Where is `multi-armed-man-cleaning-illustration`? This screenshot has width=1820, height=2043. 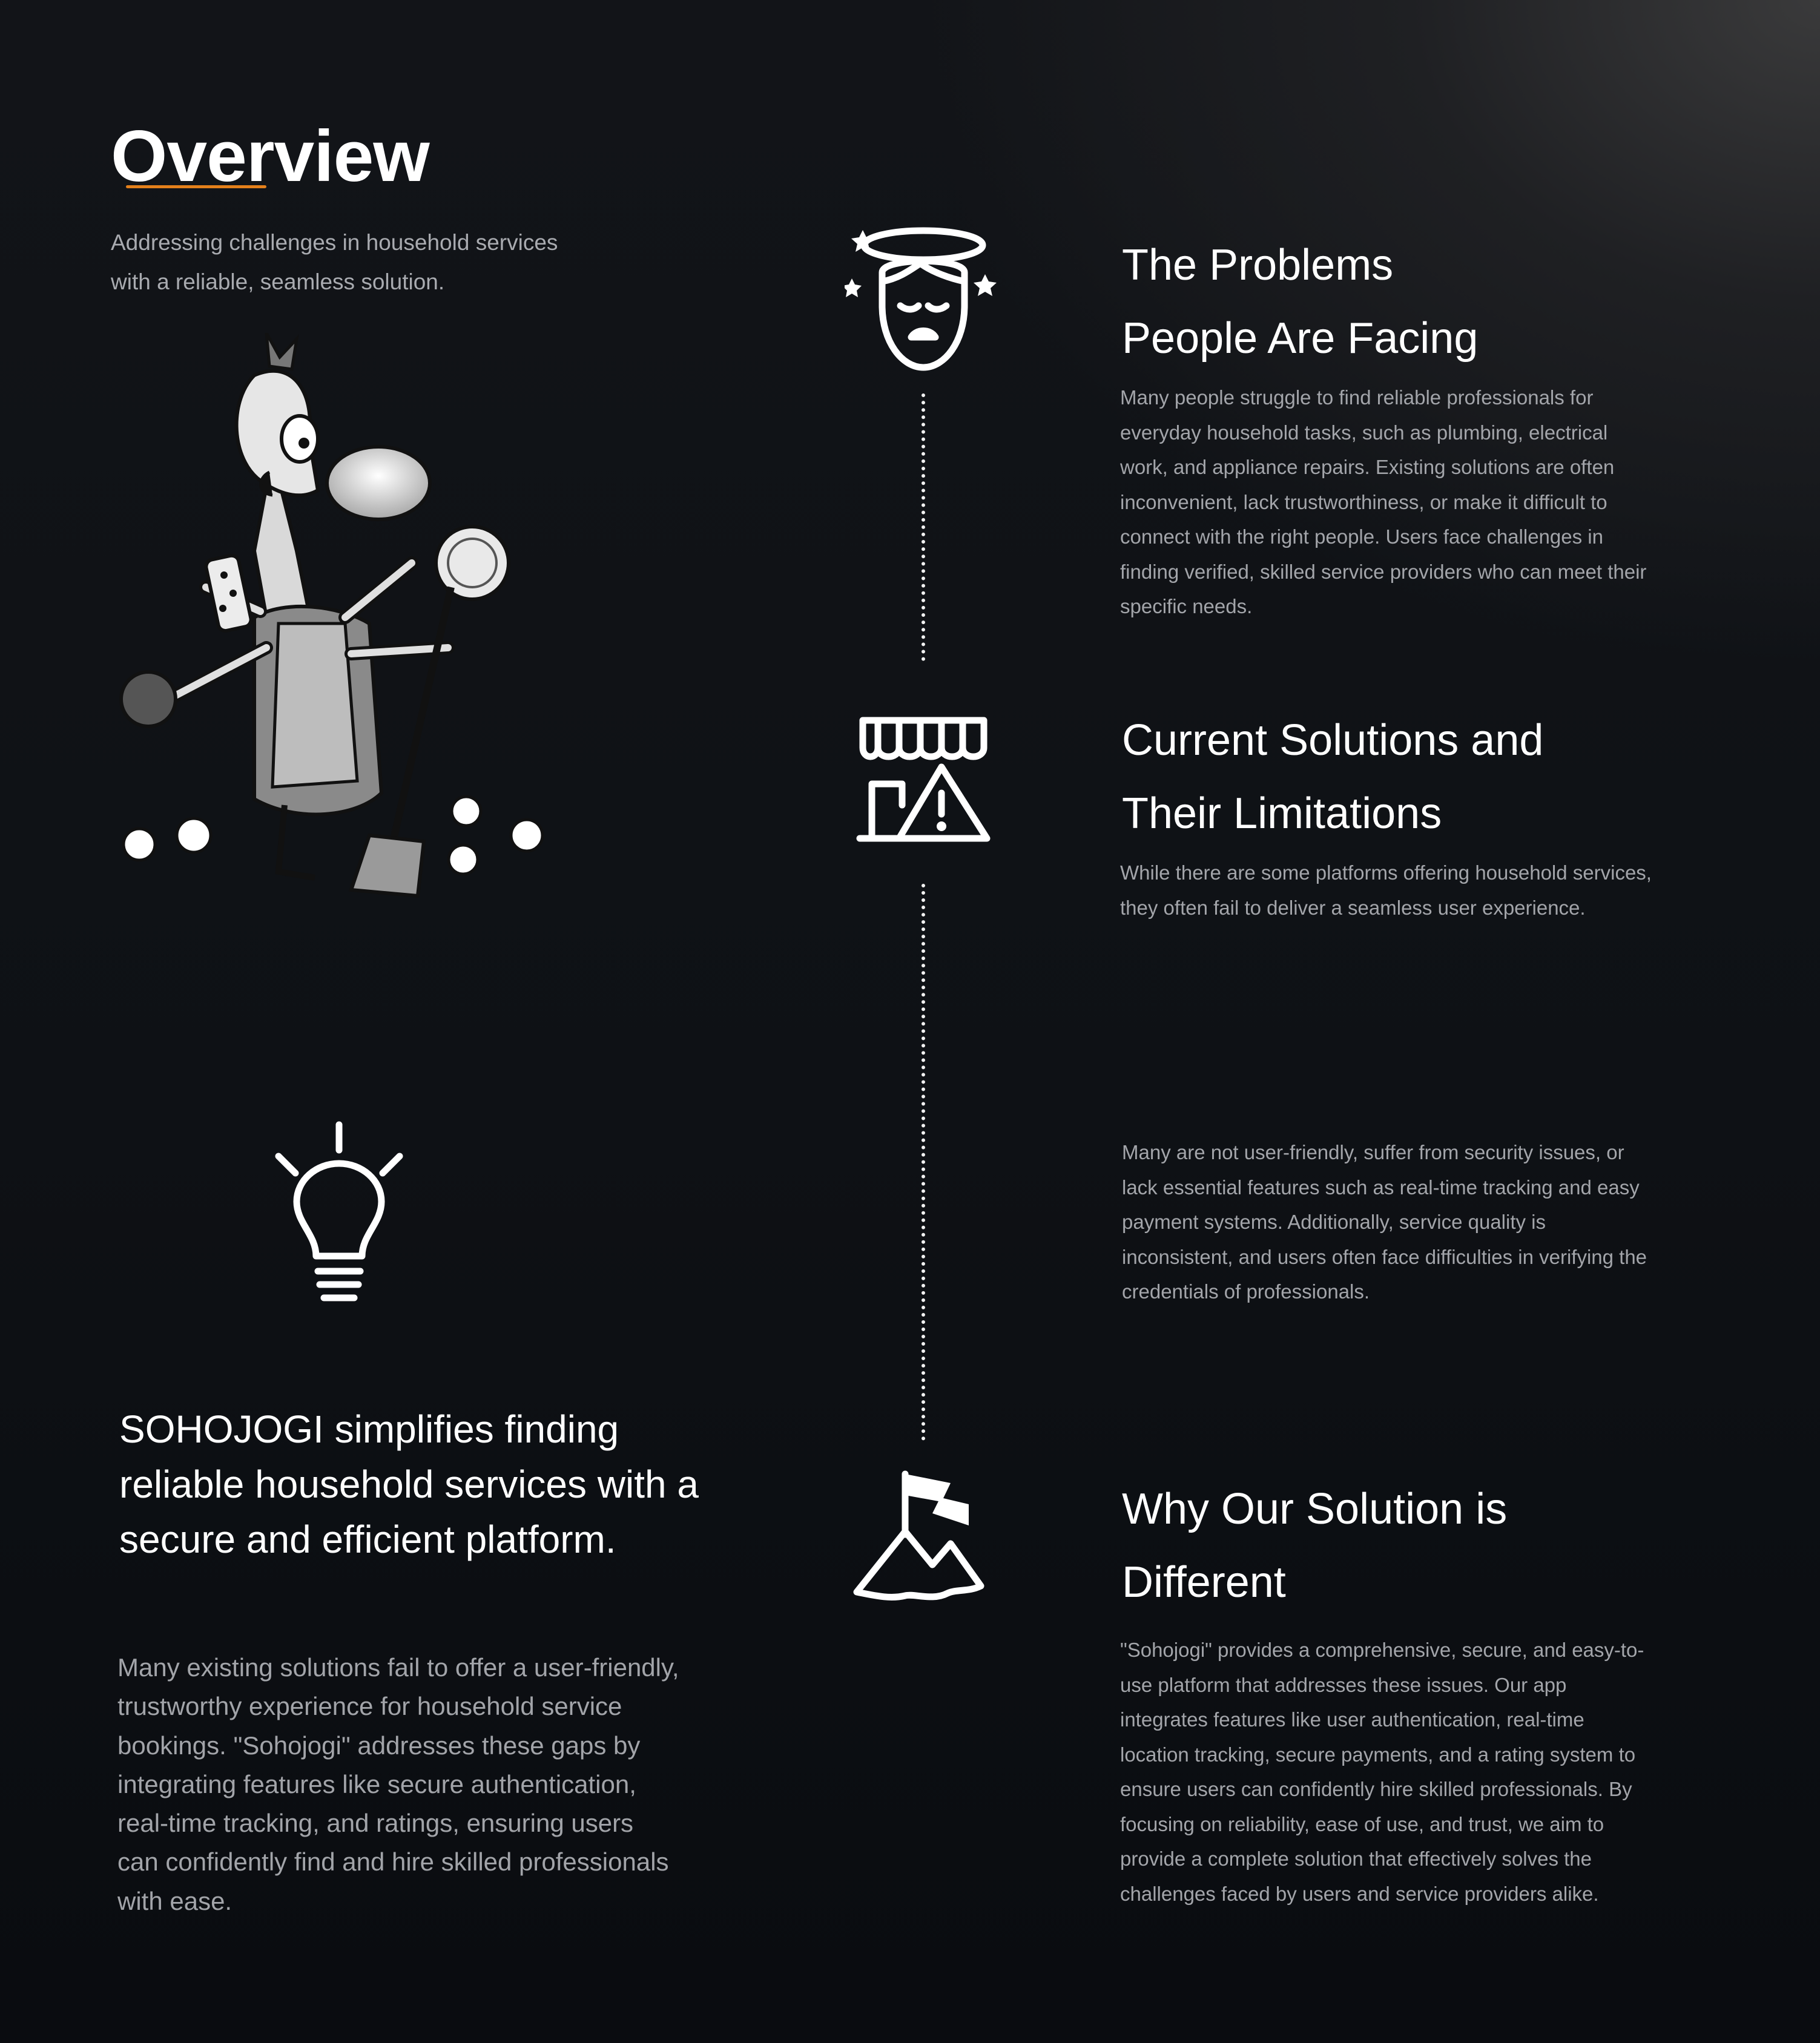 multi-armed-man-cleaning-illustration is located at coordinates (331, 615).